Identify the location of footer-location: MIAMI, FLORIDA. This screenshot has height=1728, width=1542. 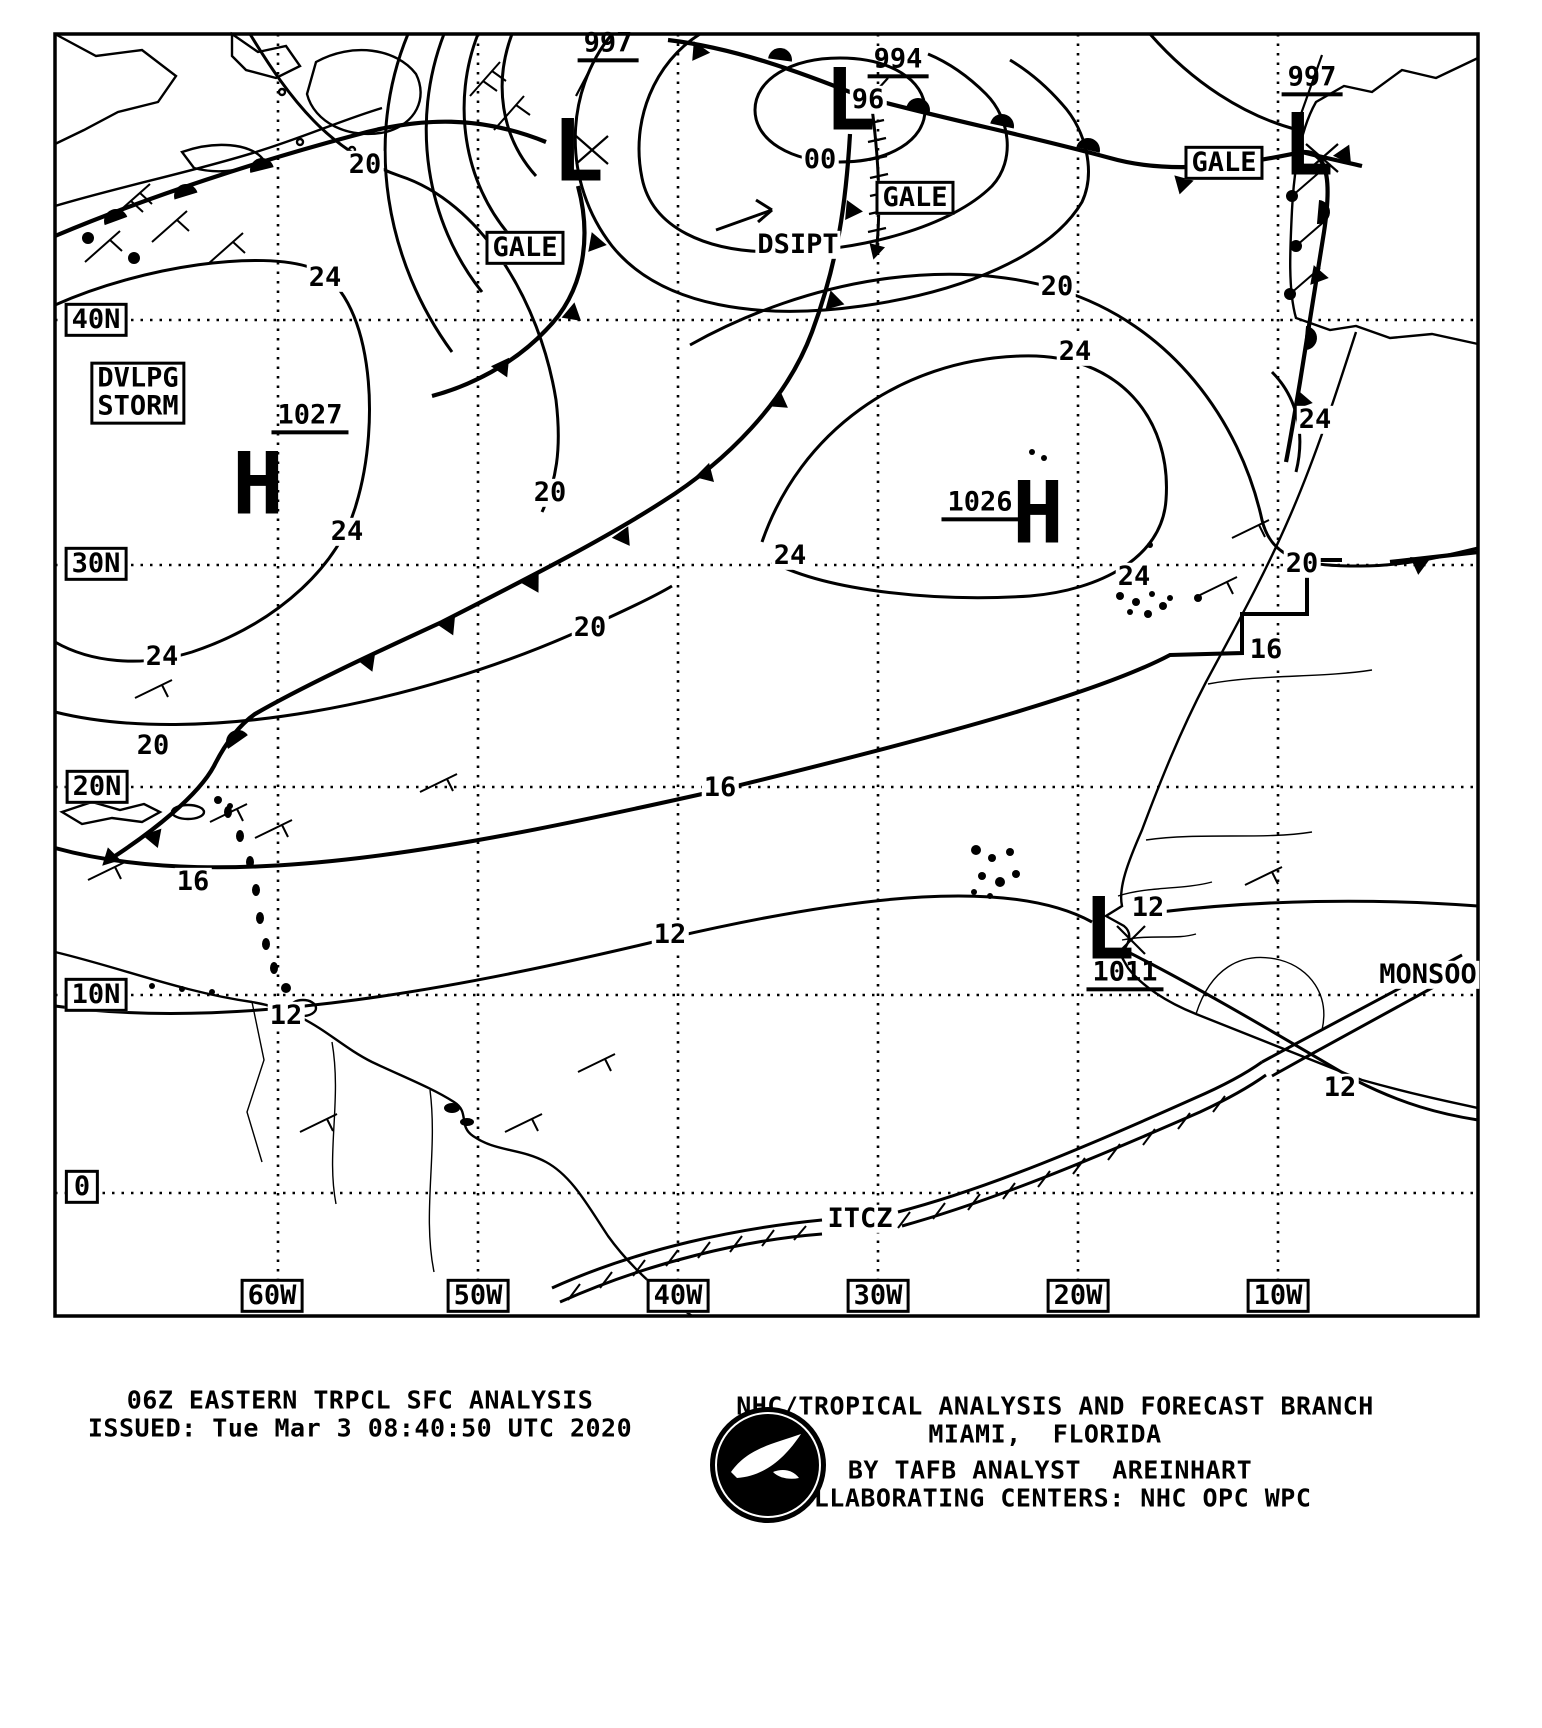
(1045, 1434).